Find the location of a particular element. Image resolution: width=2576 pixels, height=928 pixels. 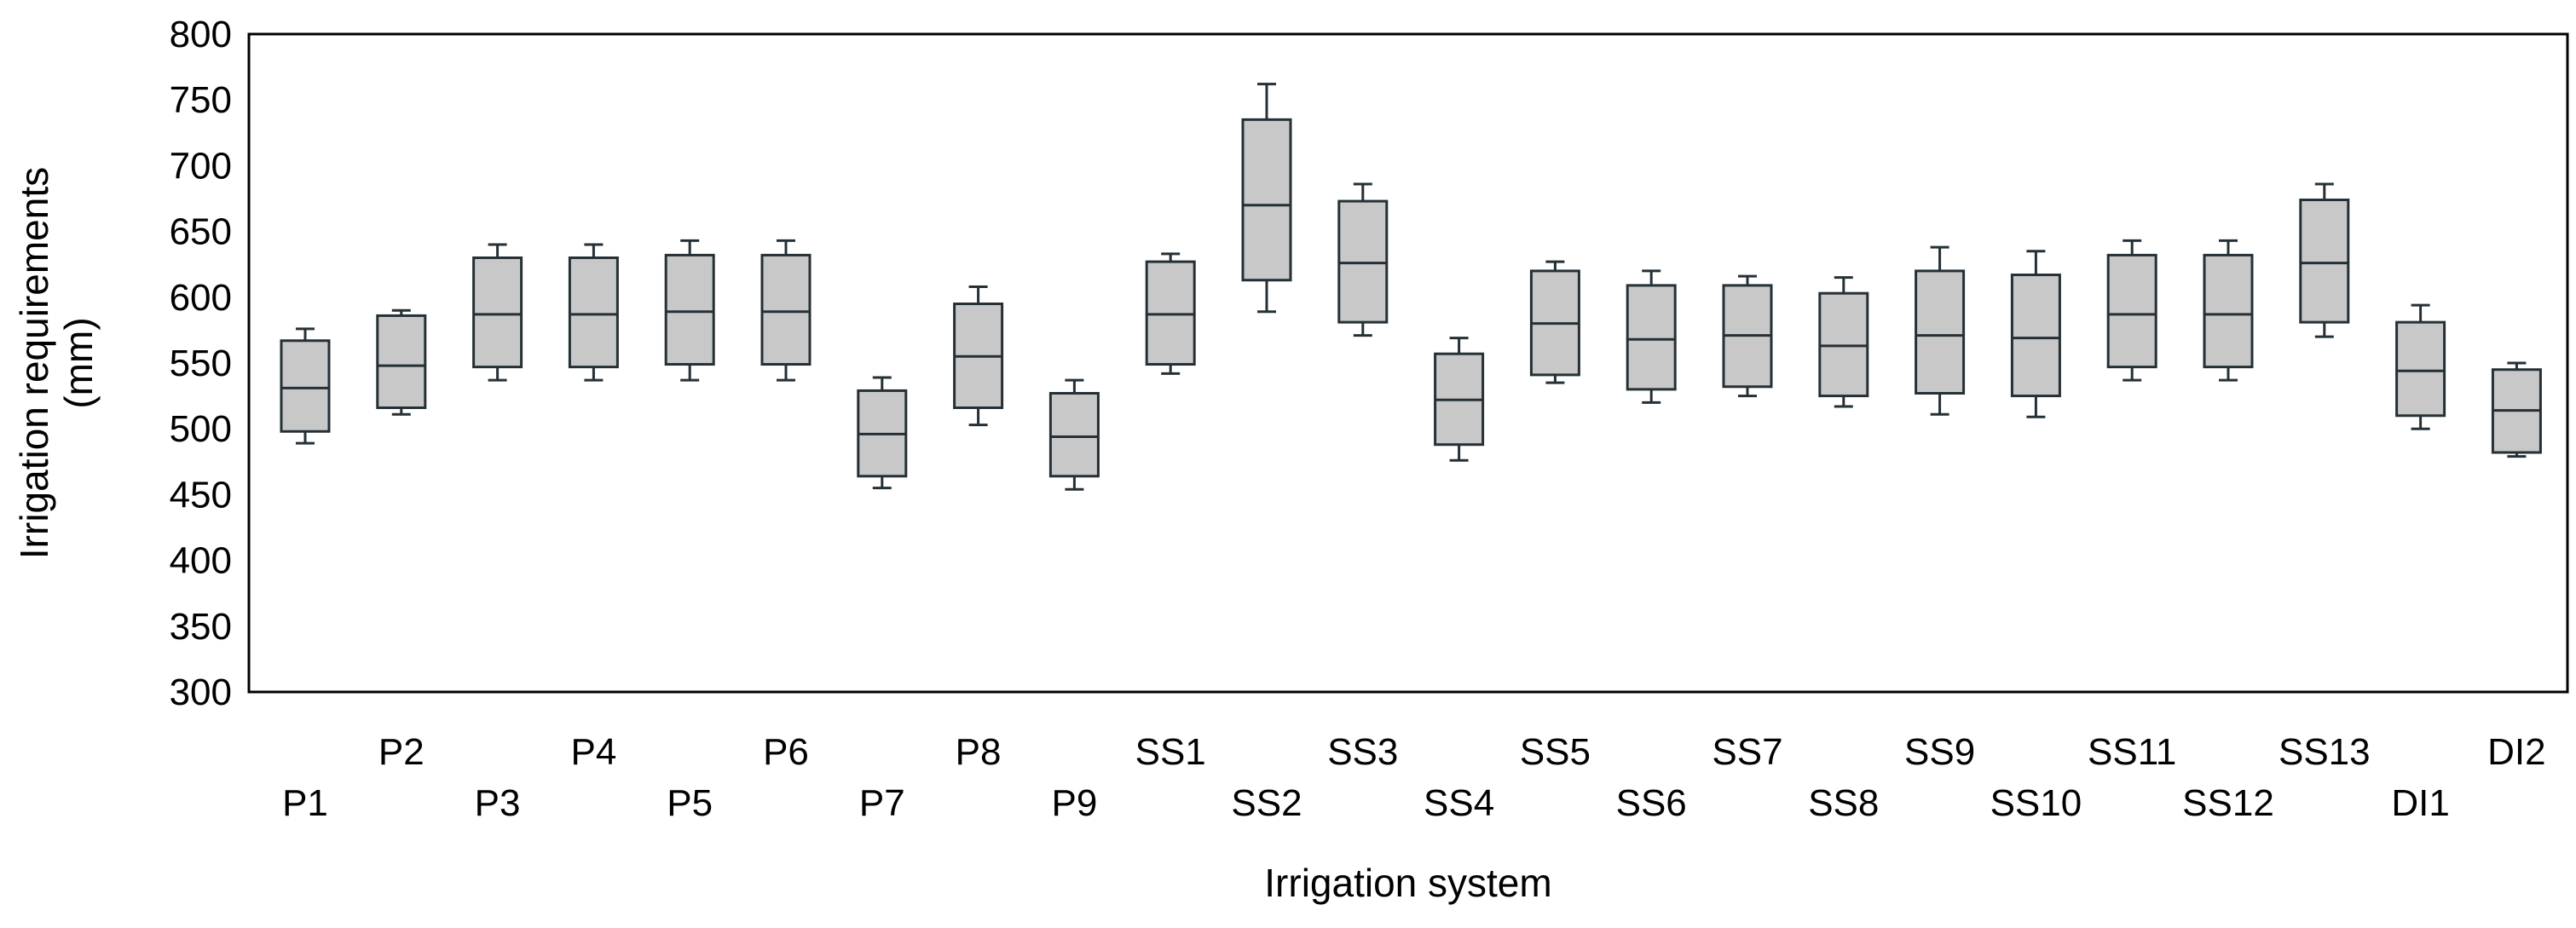

x-tick-label: SS8 is located at coordinates (1843, 803).